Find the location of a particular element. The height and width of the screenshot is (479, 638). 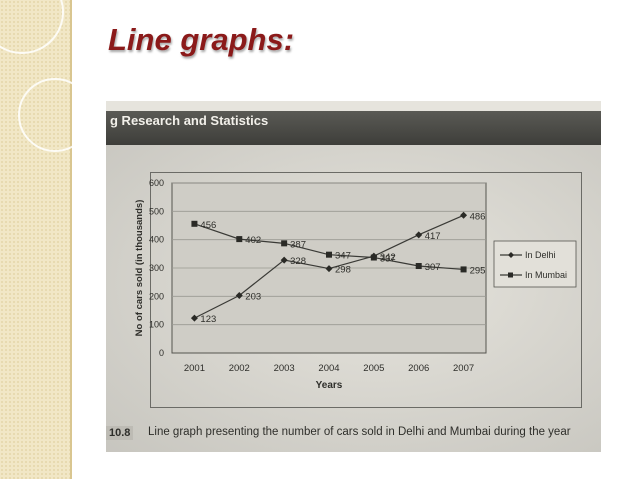

figure-number: 10.8 is located at coordinates (120, 433).